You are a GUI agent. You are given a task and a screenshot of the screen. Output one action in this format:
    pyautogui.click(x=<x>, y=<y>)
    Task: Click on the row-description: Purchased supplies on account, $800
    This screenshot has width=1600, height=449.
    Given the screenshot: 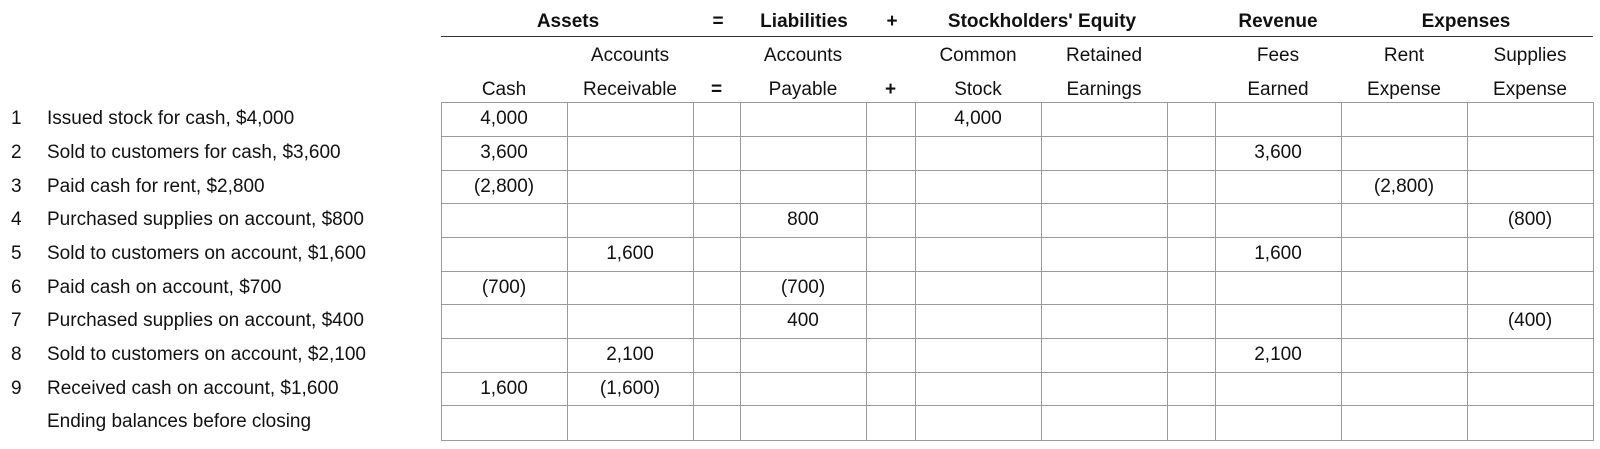 What is the action you would take?
    pyautogui.click(x=205, y=219)
    